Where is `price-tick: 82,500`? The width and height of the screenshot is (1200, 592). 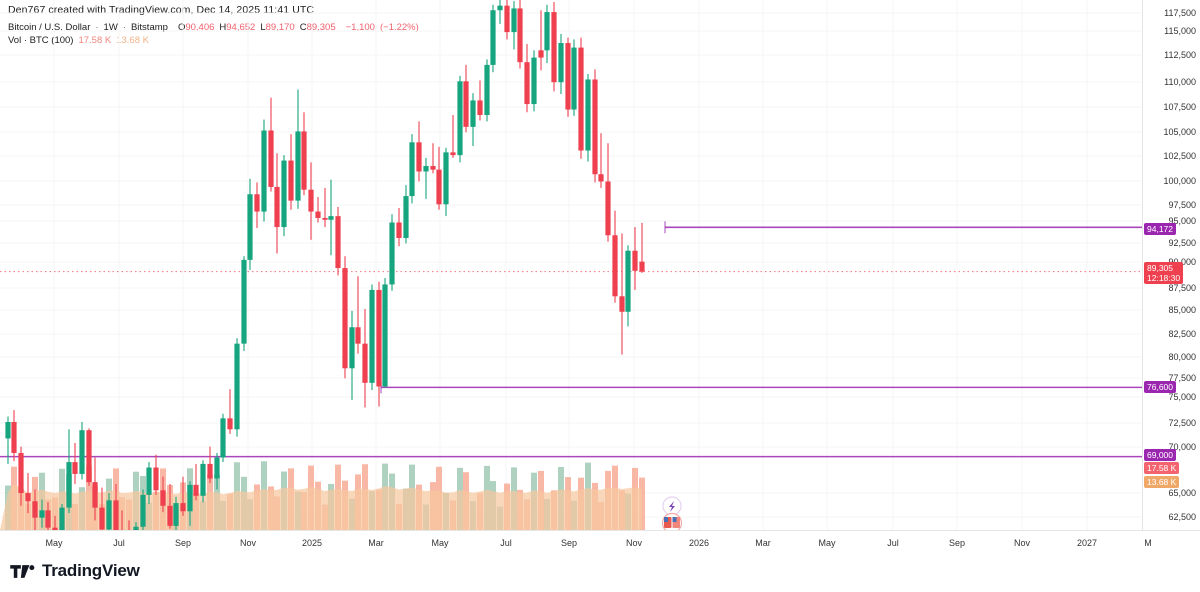 price-tick: 82,500 is located at coordinates (1182, 334).